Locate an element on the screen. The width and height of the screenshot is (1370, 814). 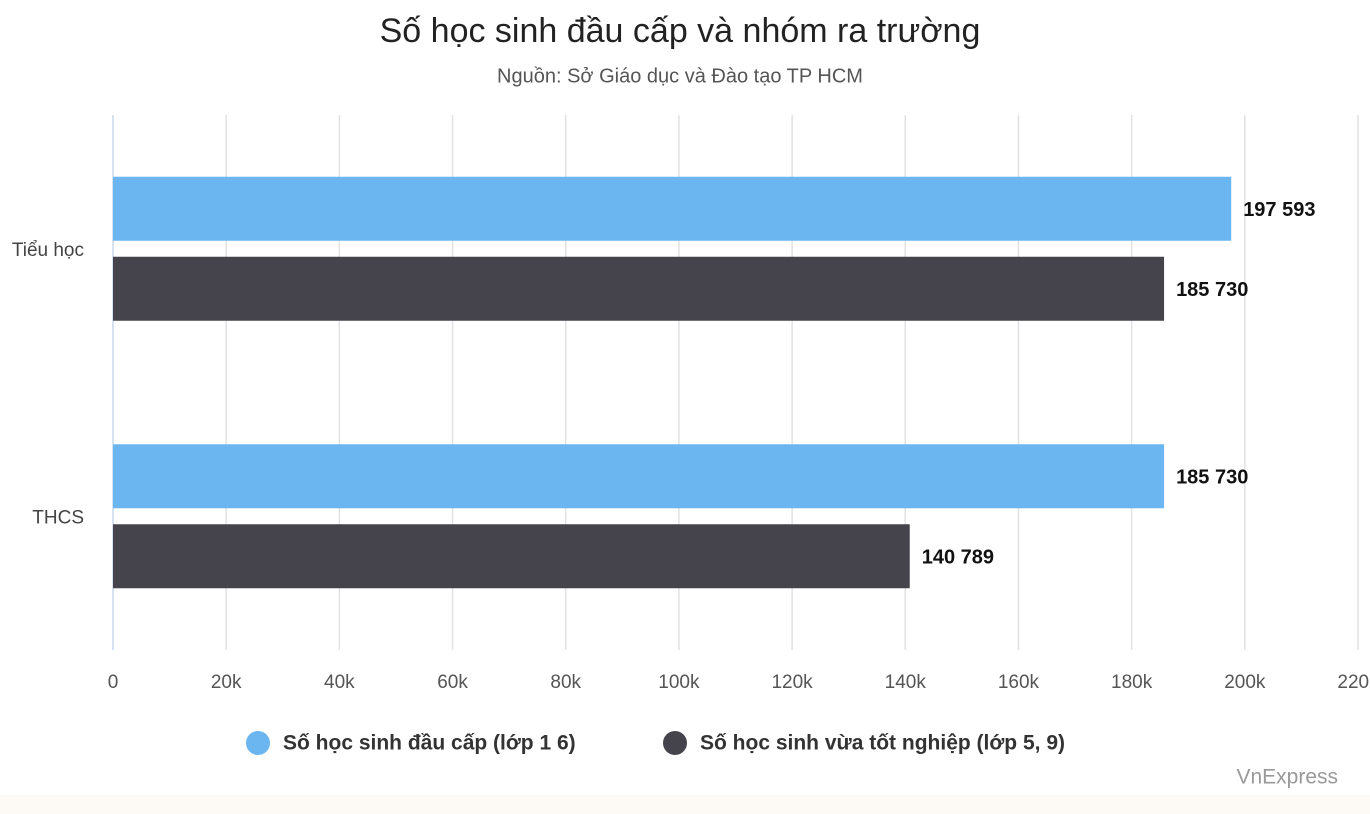
x-tick-label: 0 is located at coordinates (113, 682).